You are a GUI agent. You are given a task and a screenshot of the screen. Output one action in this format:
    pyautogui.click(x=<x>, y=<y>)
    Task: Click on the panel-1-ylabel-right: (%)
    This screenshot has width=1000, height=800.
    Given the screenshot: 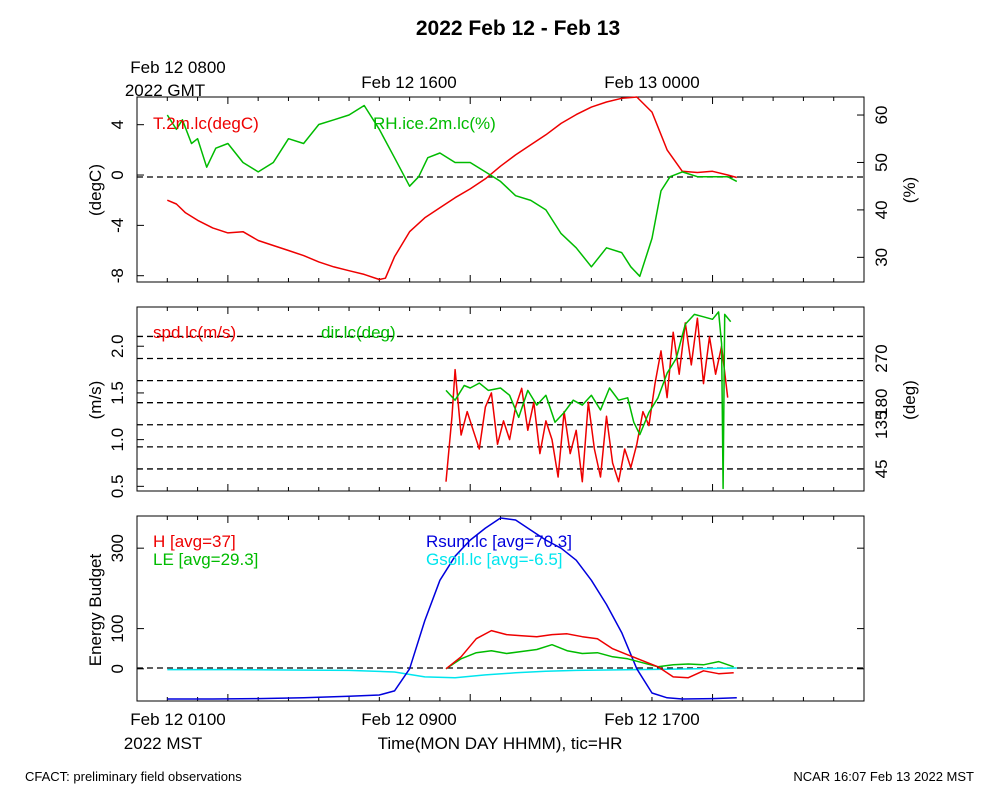 What is the action you would take?
    pyautogui.click(x=909, y=190)
    